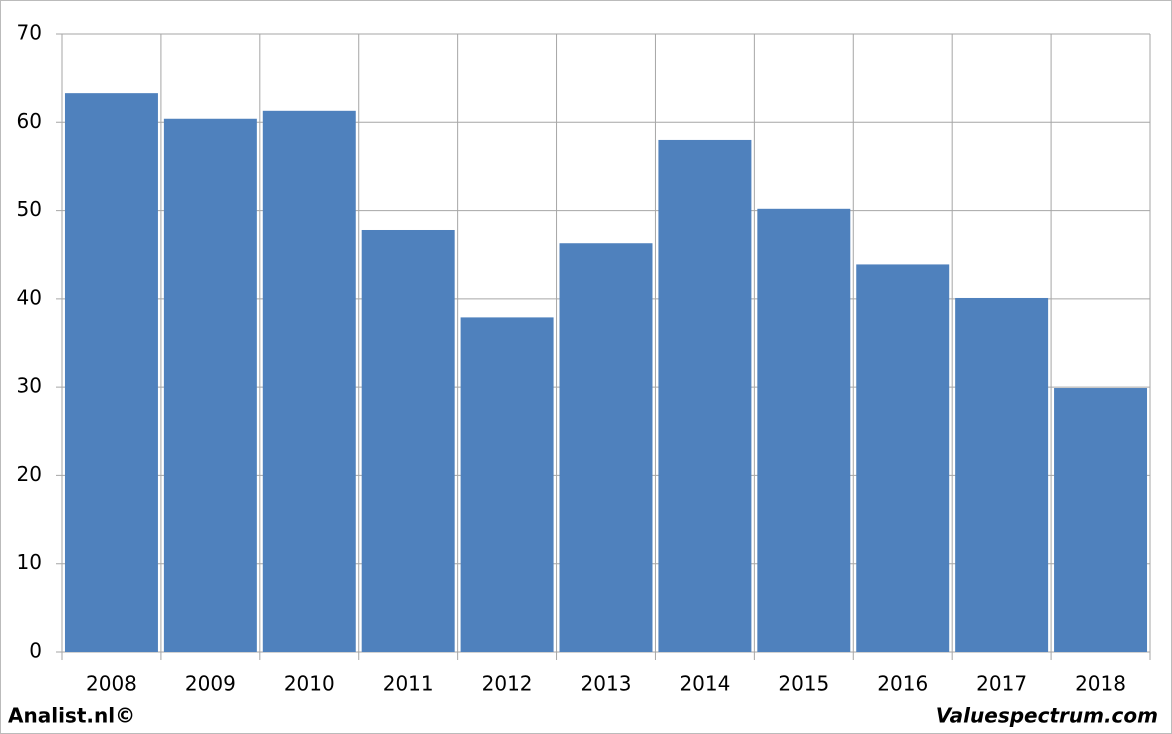  What do you see at coordinates (1047, 716) in the screenshot?
I see `footer-right: Valuespectrum.com` at bounding box center [1047, 716].